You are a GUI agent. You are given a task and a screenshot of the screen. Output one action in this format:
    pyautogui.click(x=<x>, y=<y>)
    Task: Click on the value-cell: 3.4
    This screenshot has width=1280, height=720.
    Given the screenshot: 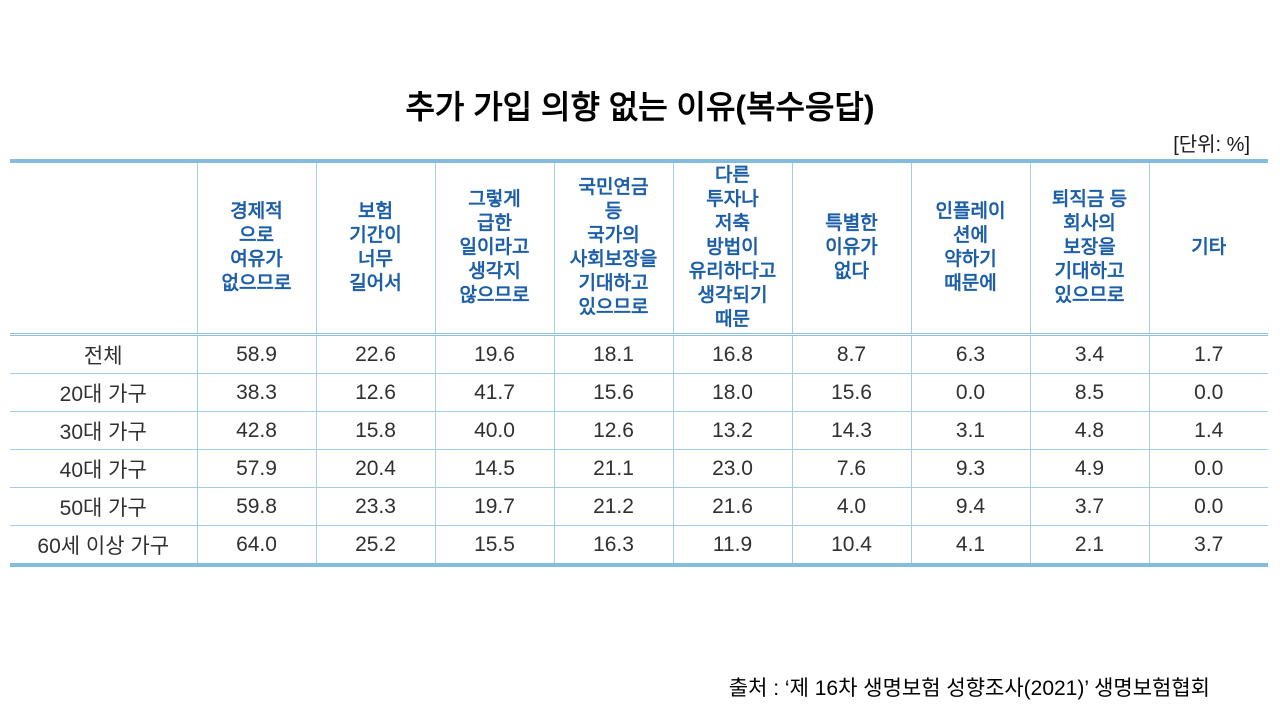 What is the action you would take?
    pyautogui.click(x=1089, y=354)
    